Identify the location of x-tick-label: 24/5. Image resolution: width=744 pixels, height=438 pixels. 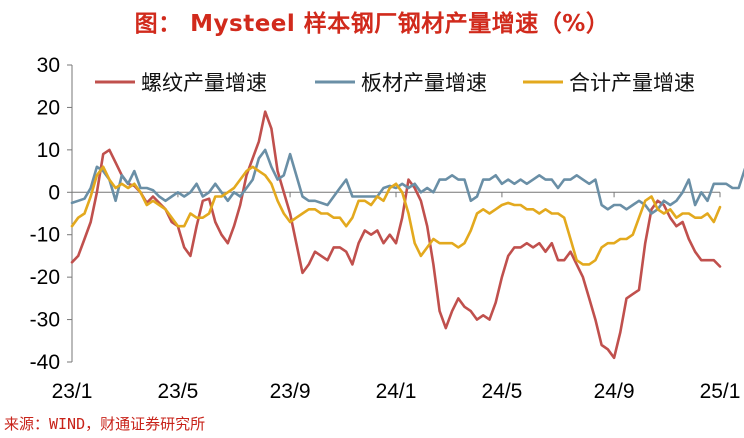
(501, 391).